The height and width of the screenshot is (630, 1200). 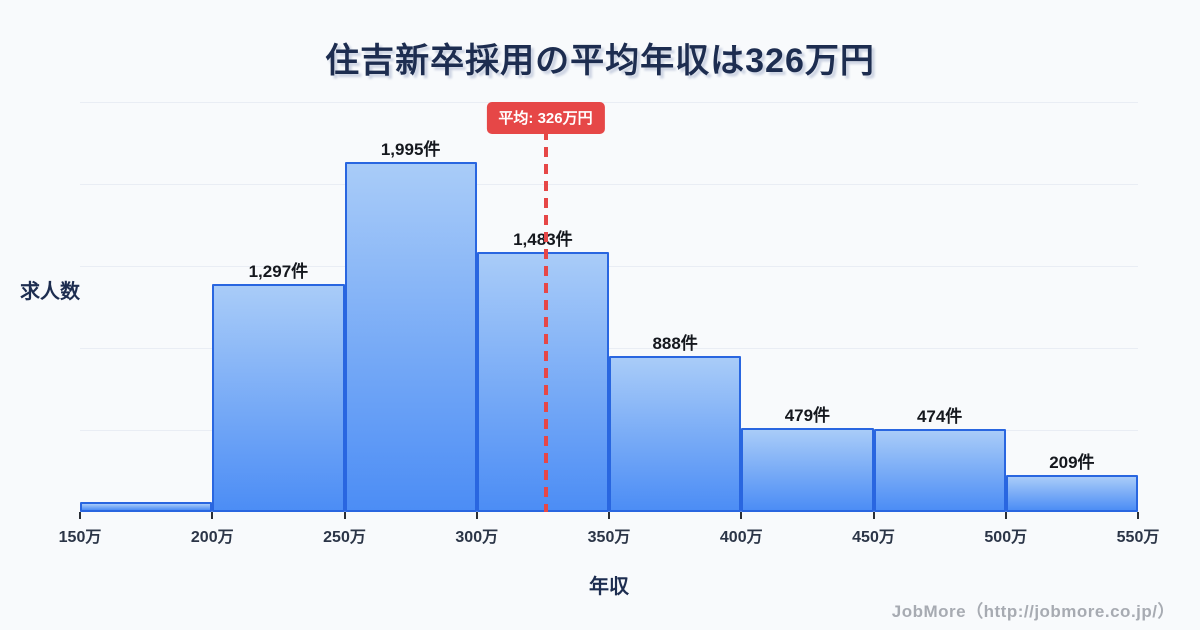 What do you see at coordinates (609, 537) in the screenshot?
I see `x-tick-label: 350万` at bounding box center [609, 537].